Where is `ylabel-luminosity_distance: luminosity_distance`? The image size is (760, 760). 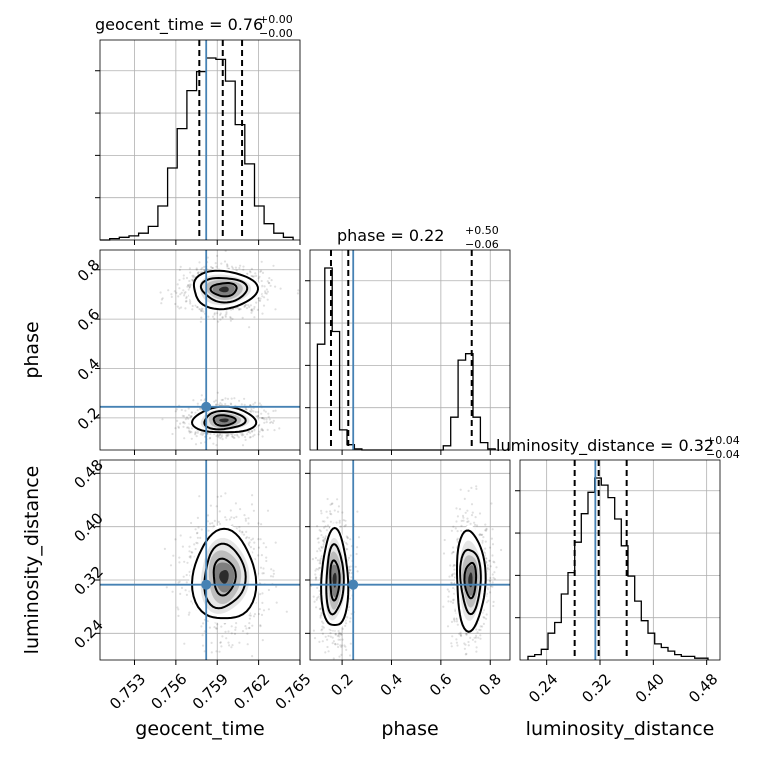 ylabel-luminosity_distance: luminosity_distance is located at coordinates (32, 560).